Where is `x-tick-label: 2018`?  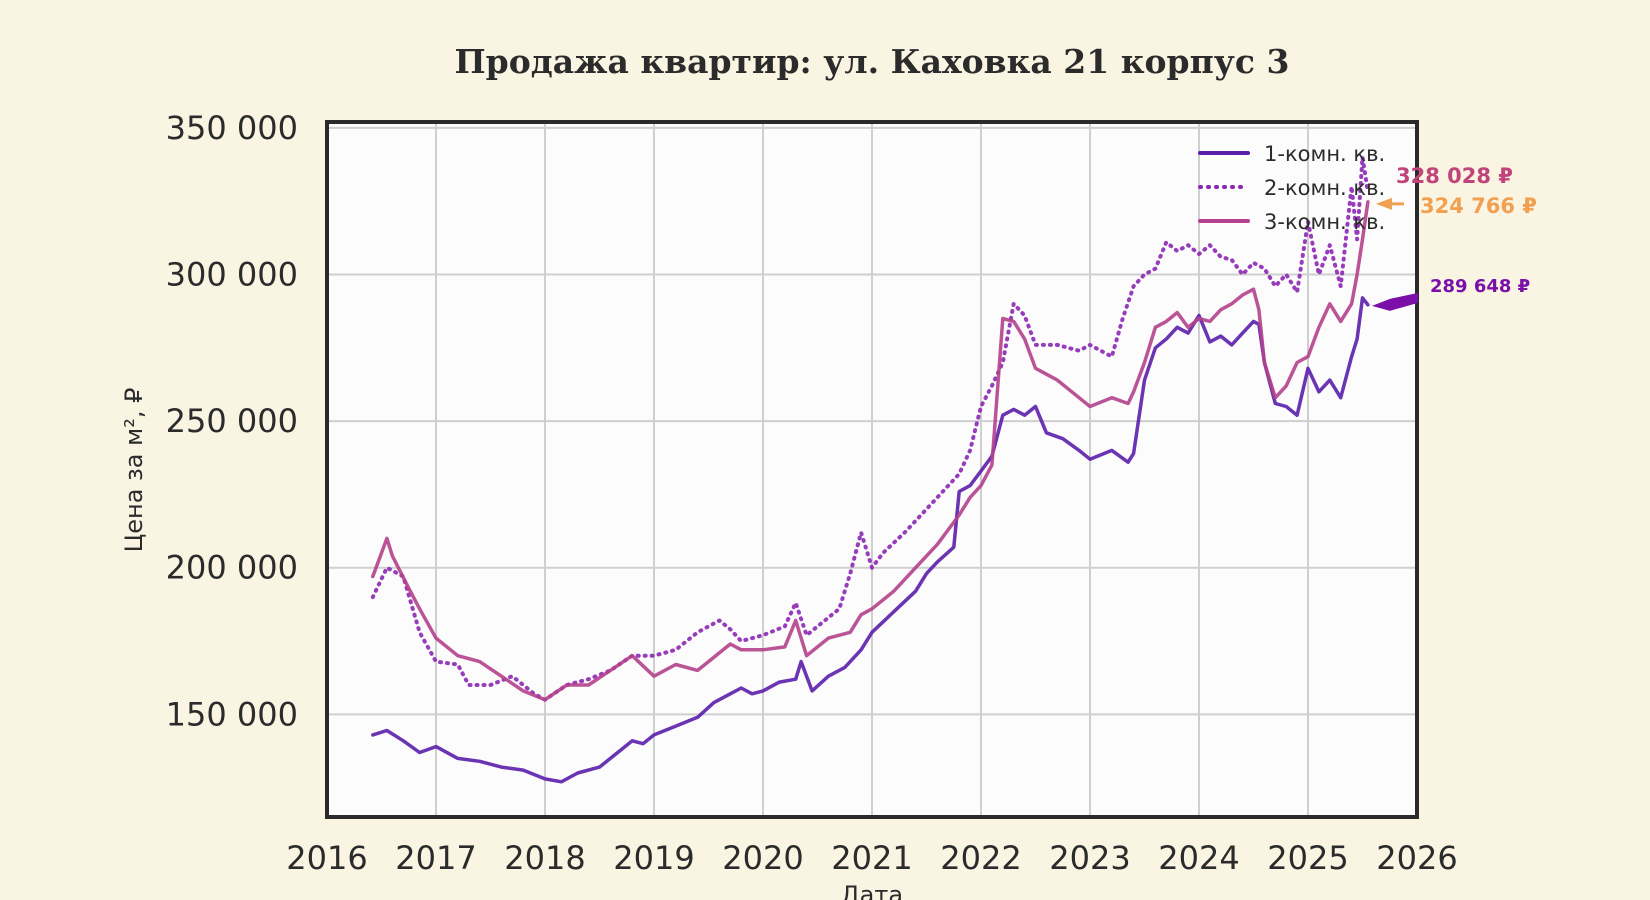
x-tick-label: 2018 is located at coordinates (544, 858).